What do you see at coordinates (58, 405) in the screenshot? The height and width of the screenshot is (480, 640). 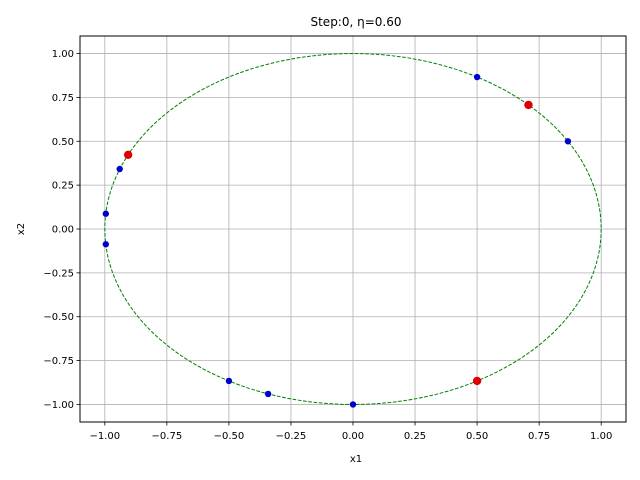 I see `y-tick-label: −1.00` at bounding box center [58, 405].